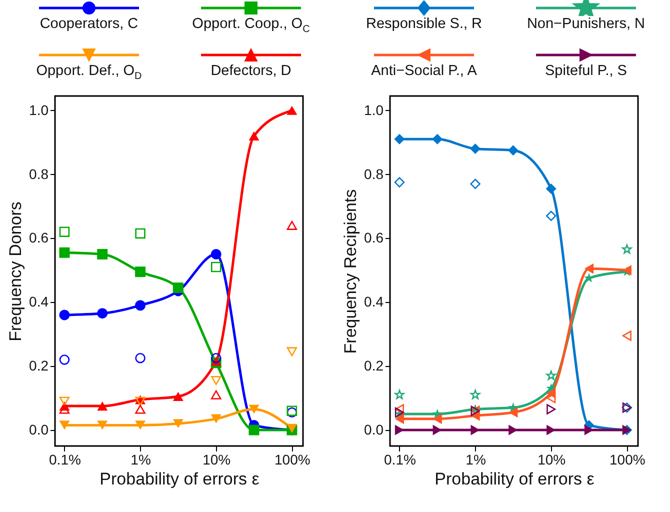 The image size is (670, 512). Describe the element at coordinates (586, 24) in the screenshot. I see `legend-label: Non−Punishers, N` at that location.